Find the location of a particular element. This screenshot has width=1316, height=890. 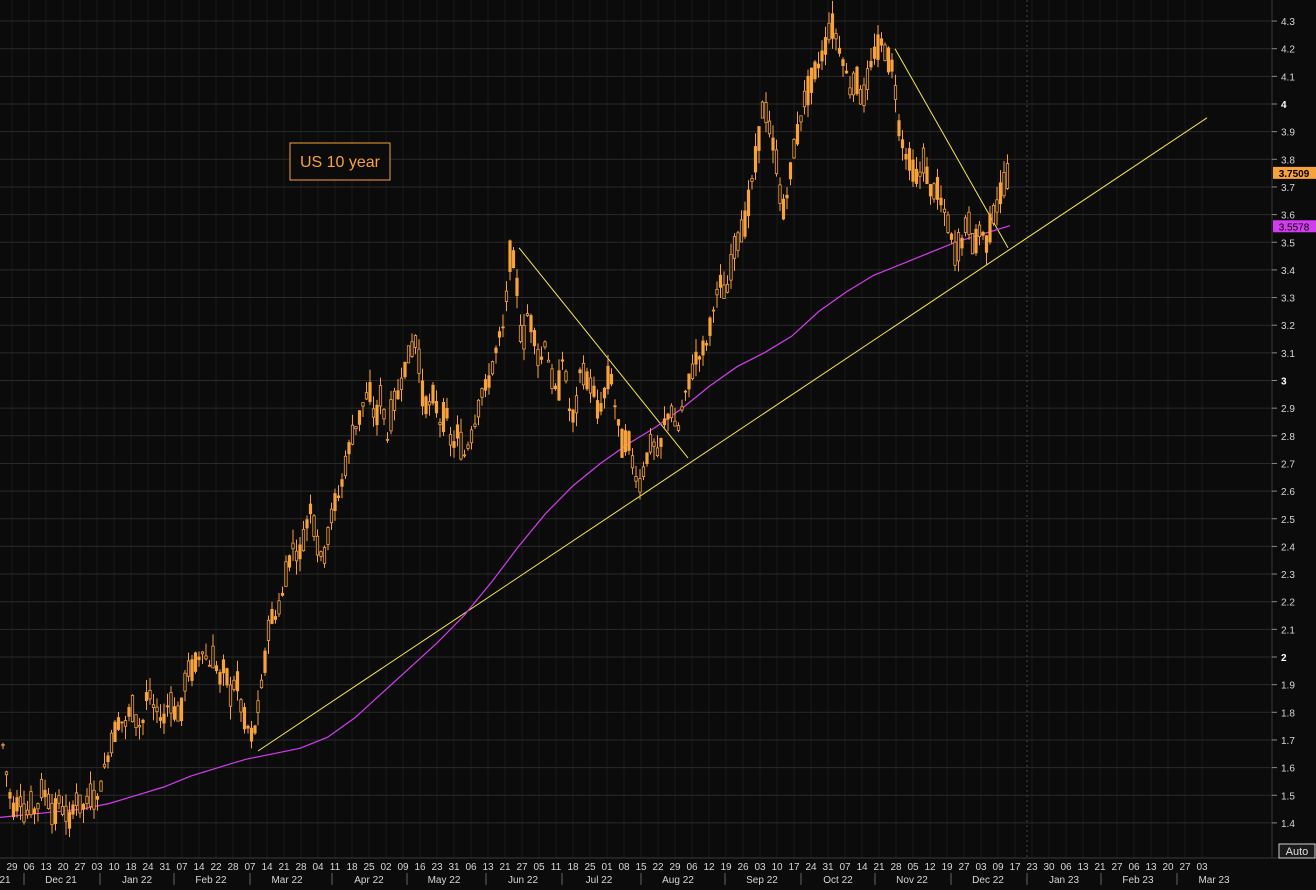

auto-scale-button-bg is located at coordinates (1297, 851).